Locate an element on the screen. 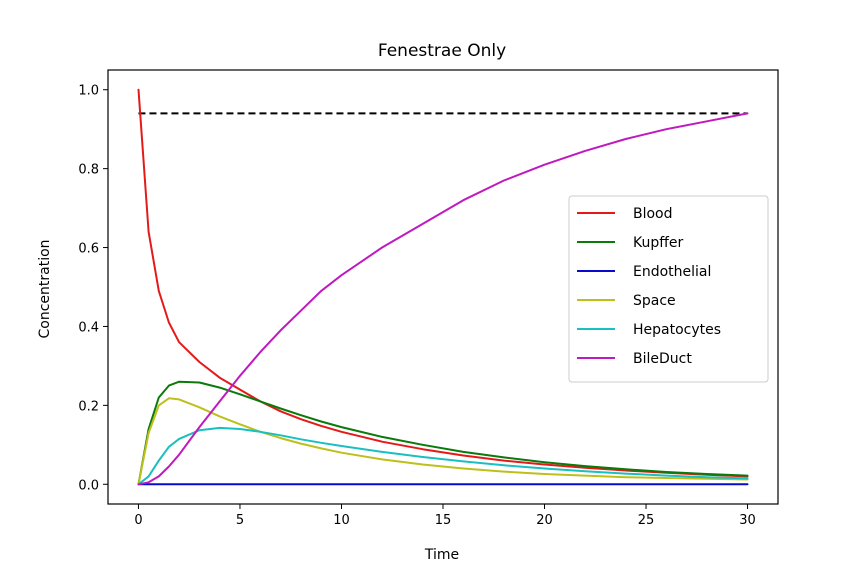 Image resolution: width=864 pixels, height=576 pixels. legend-label: Hepatocytes is located at coordinates (677, 330).